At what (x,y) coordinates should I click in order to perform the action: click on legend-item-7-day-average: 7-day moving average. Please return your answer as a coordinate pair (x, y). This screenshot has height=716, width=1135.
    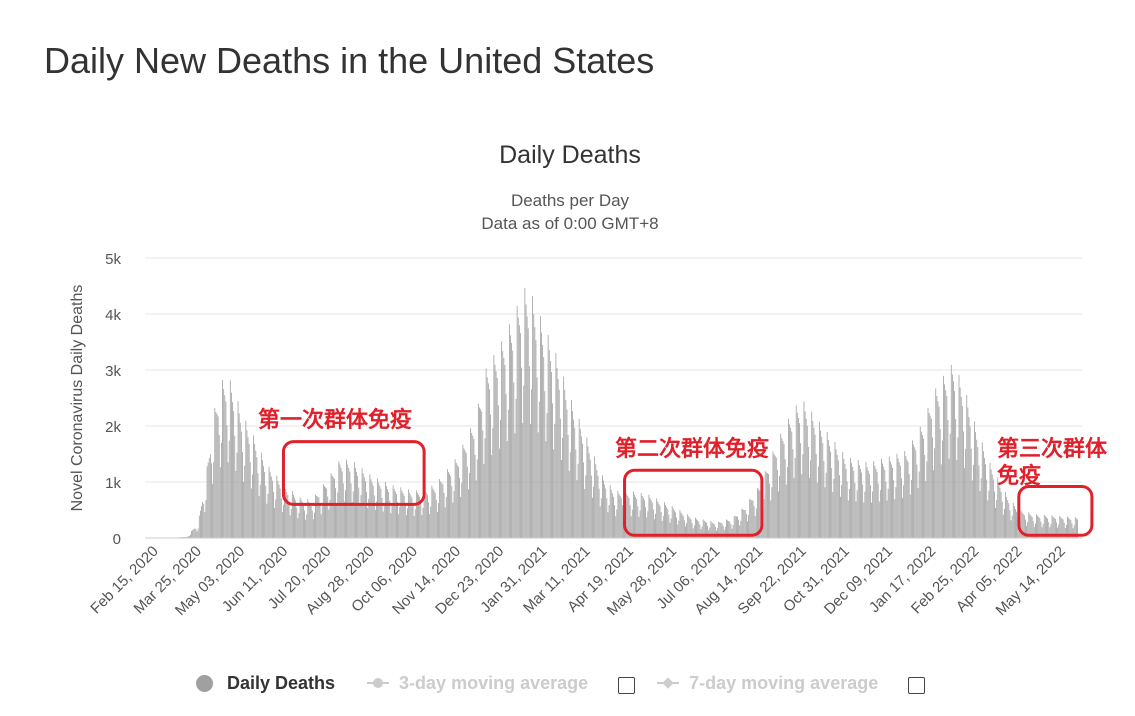
    Looking at the image, I should click on (767, 683).